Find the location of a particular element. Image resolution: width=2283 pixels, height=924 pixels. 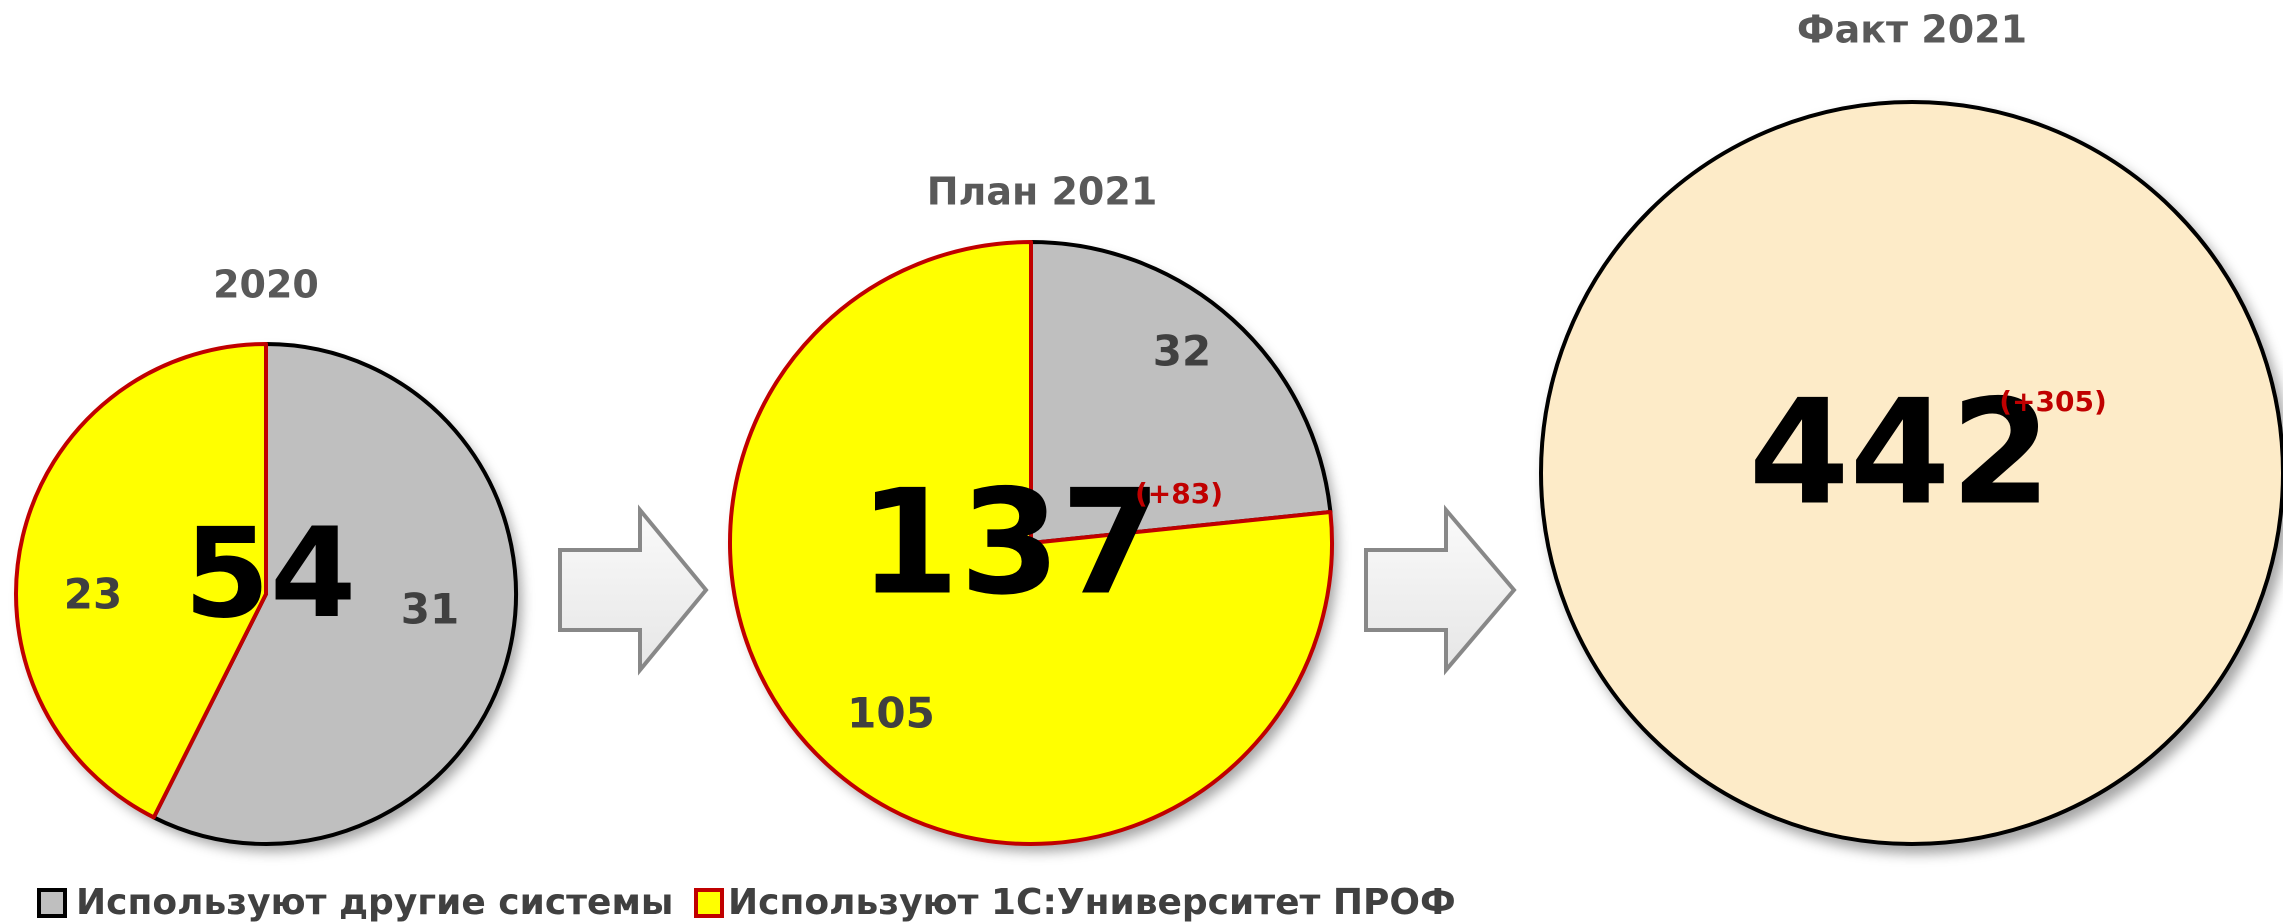

legend-label: Используют другие системы is located at coordinates (374, 902).